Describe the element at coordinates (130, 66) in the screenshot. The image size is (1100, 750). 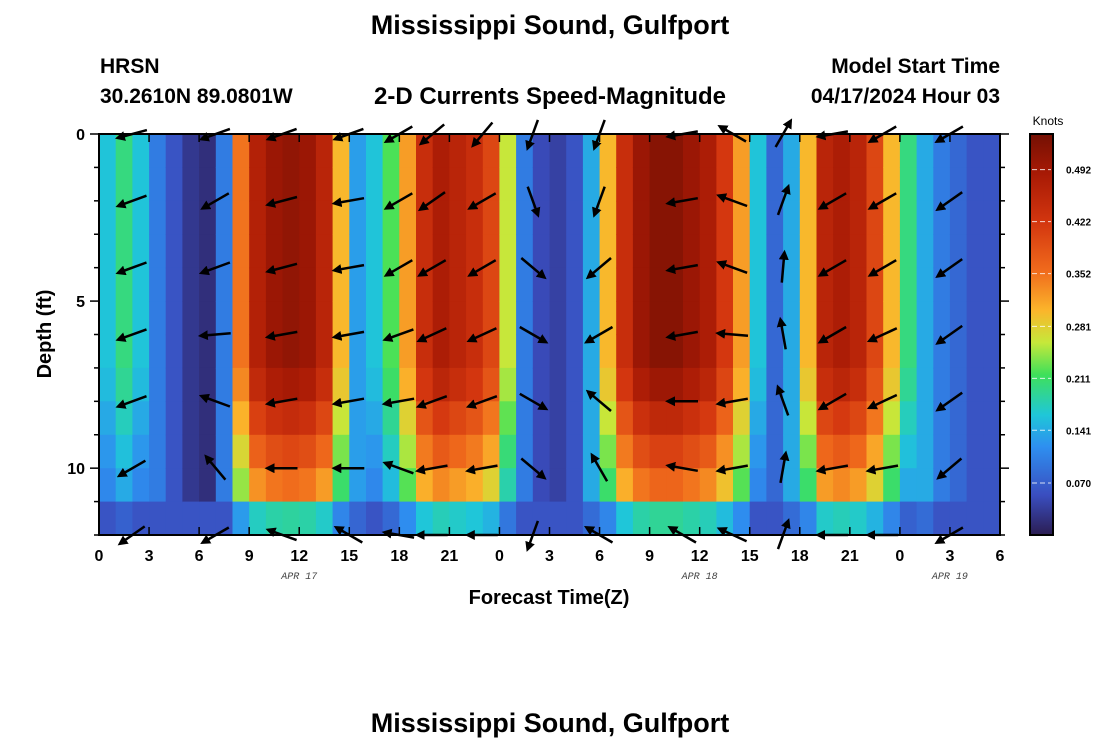
I see `station-id: HRSN` at that location.